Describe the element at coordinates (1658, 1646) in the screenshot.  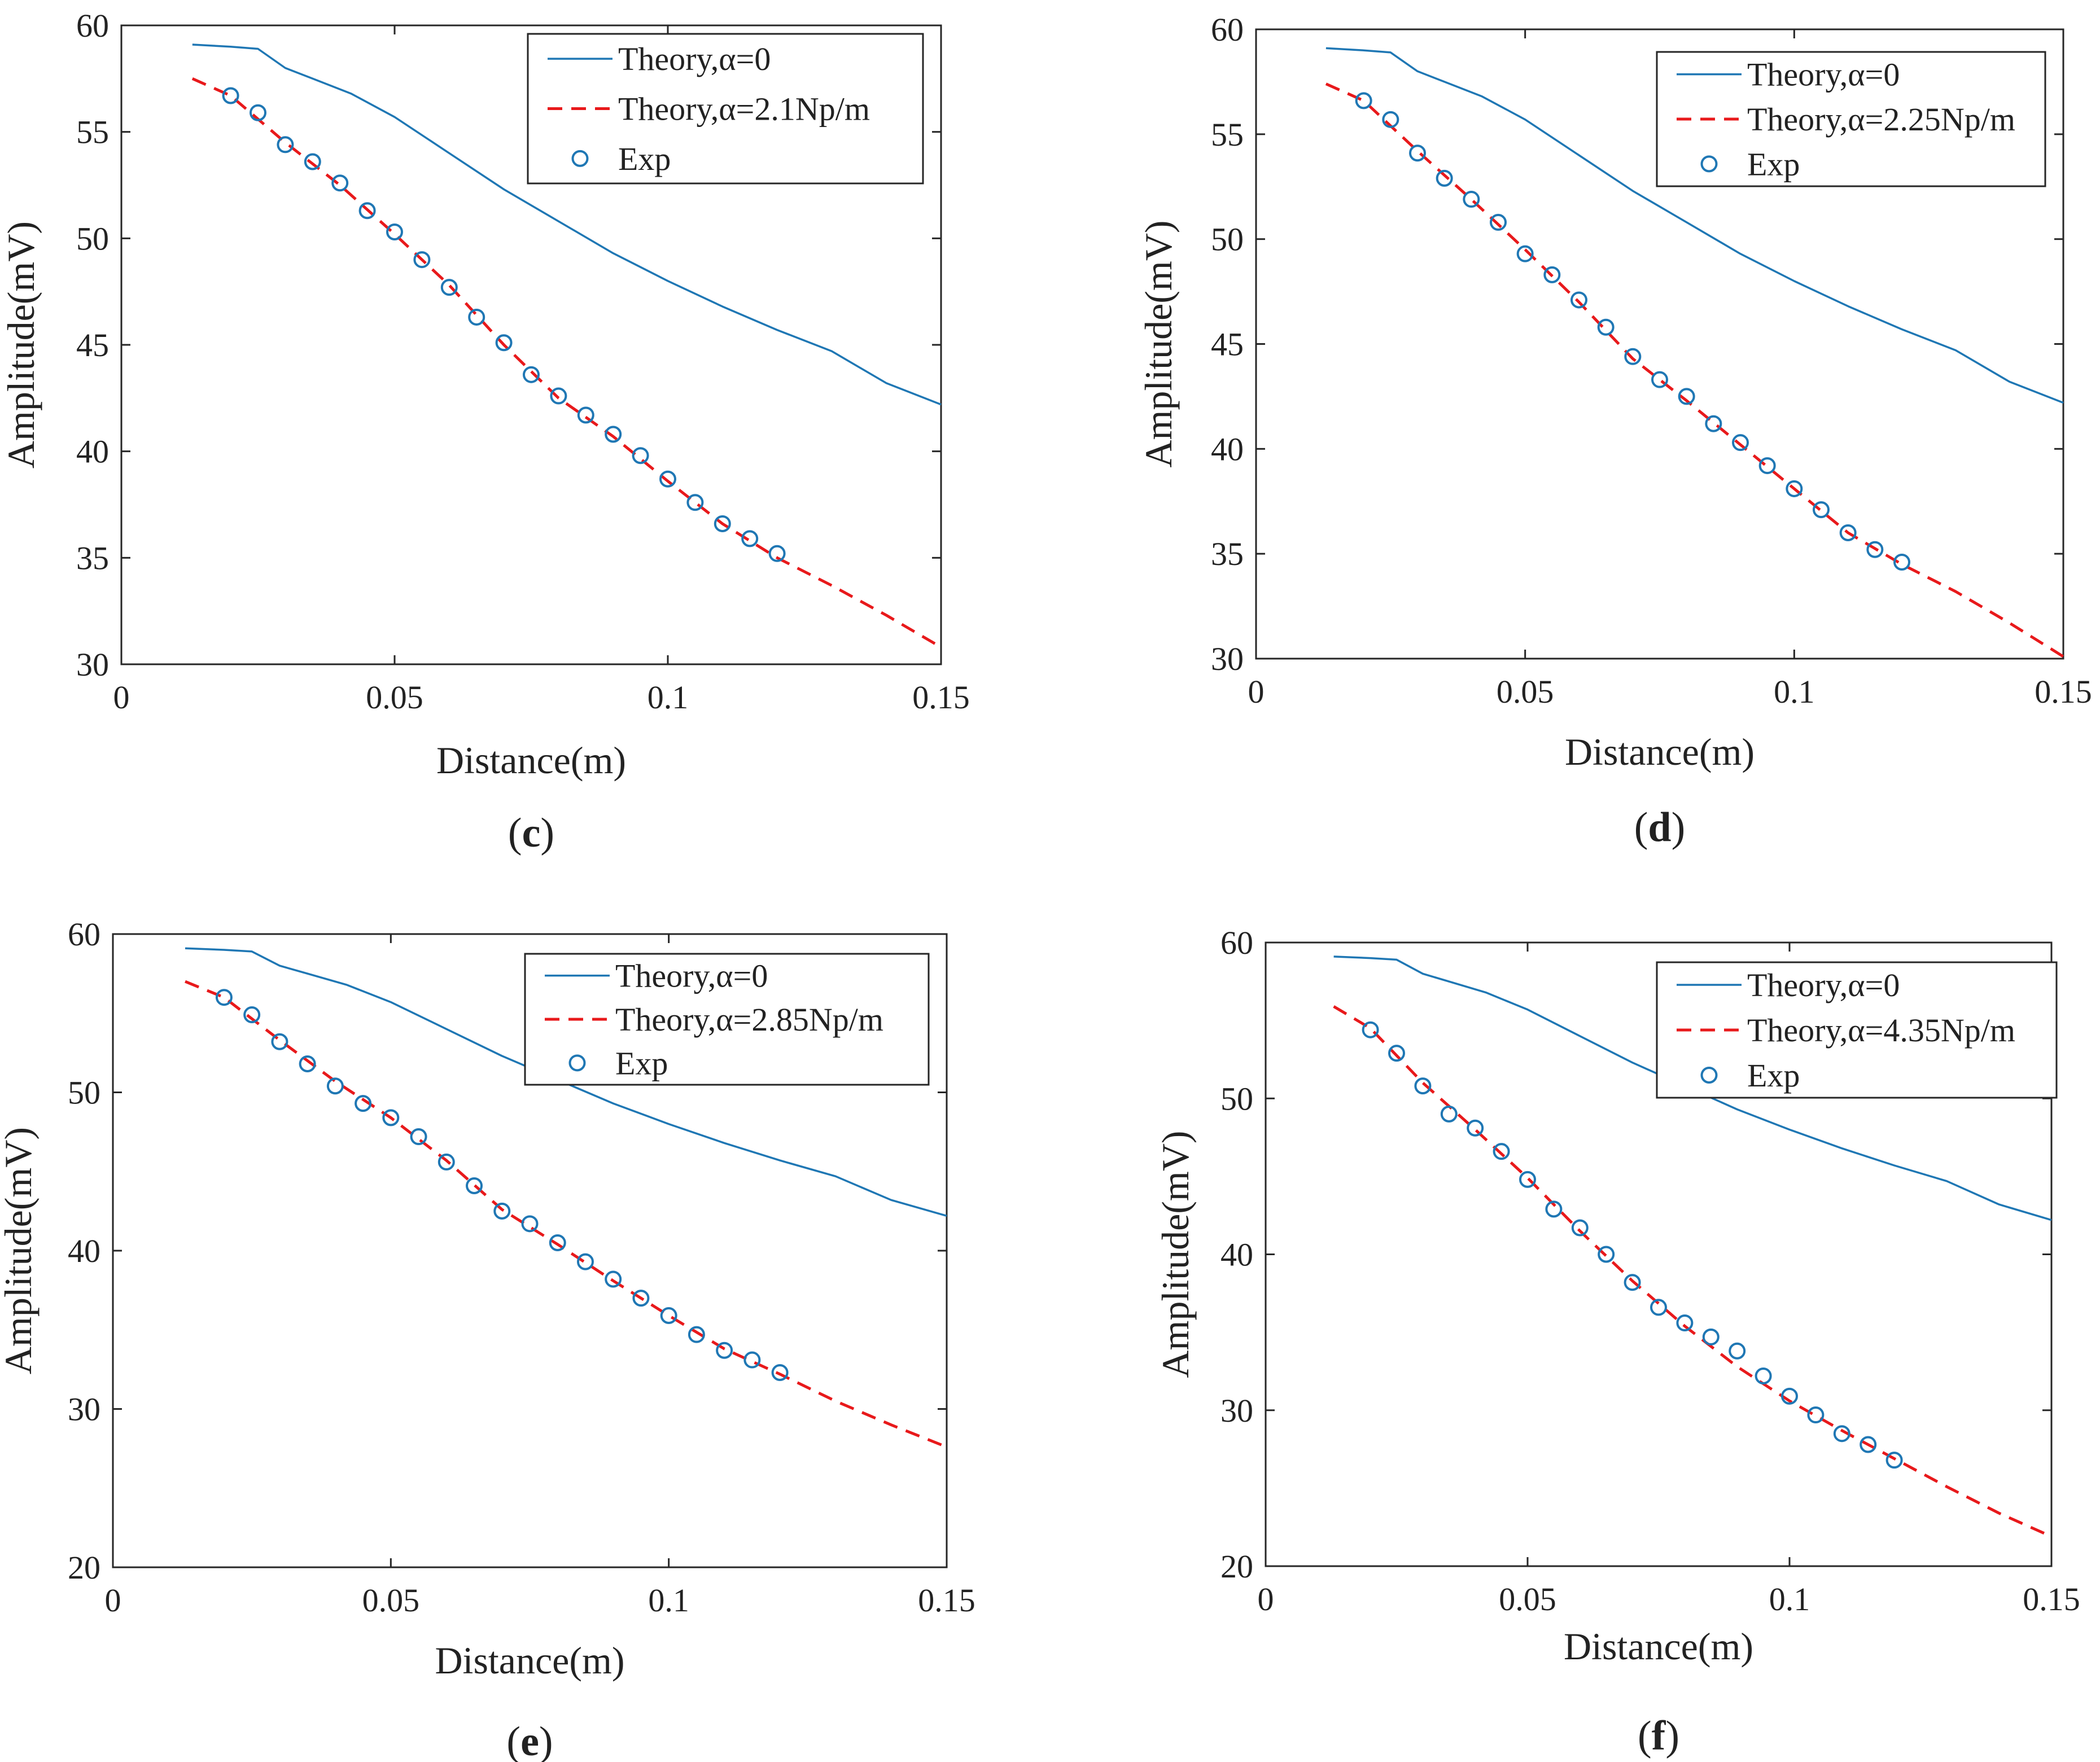
I see `x-axis-label: Distance(m)` at that location.